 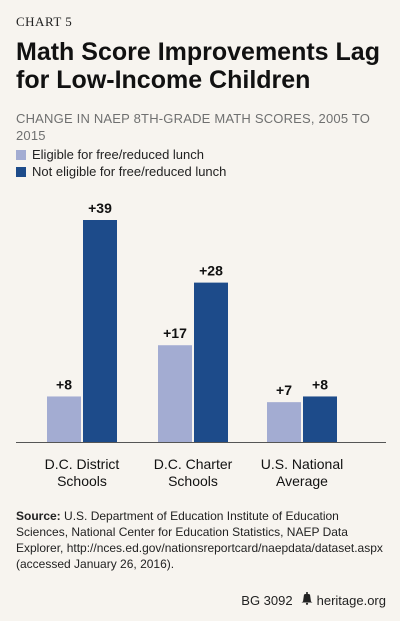 What do you see at coordinates (313, 600) in the screenshot?
I see `footer: BG 3092 heritage.org` at bounding box center [313, 600].